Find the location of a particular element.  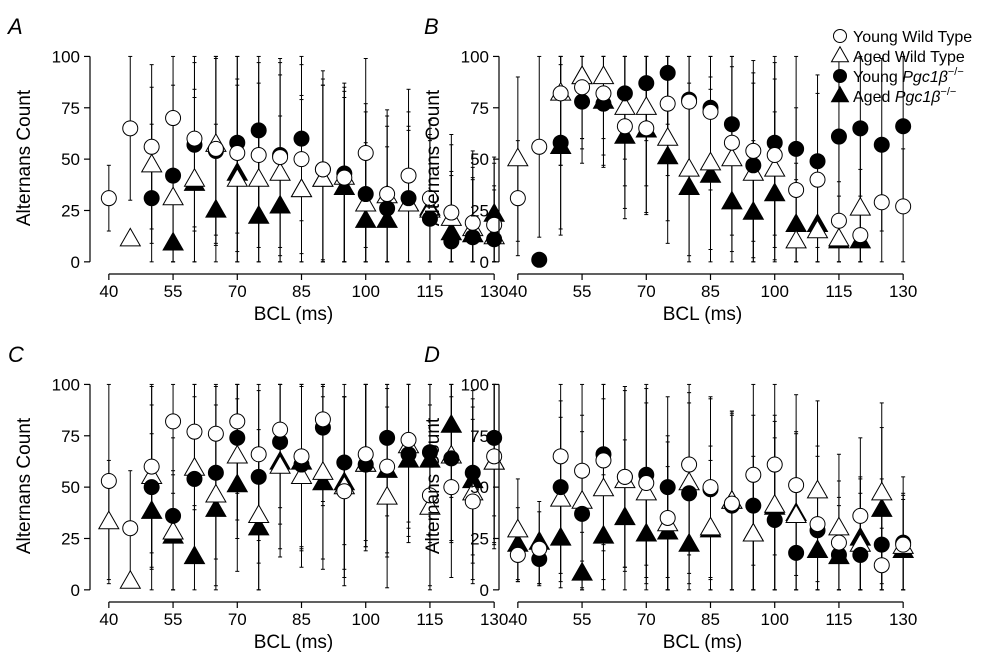

x-axis-title: BCL (ms) is located at coordinates (703, 314).